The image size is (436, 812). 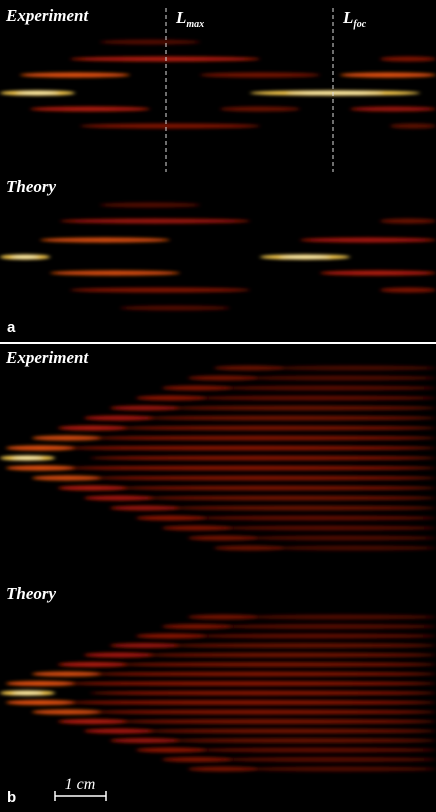 I want to click on panel-label: a, so click(x=11, y=327).